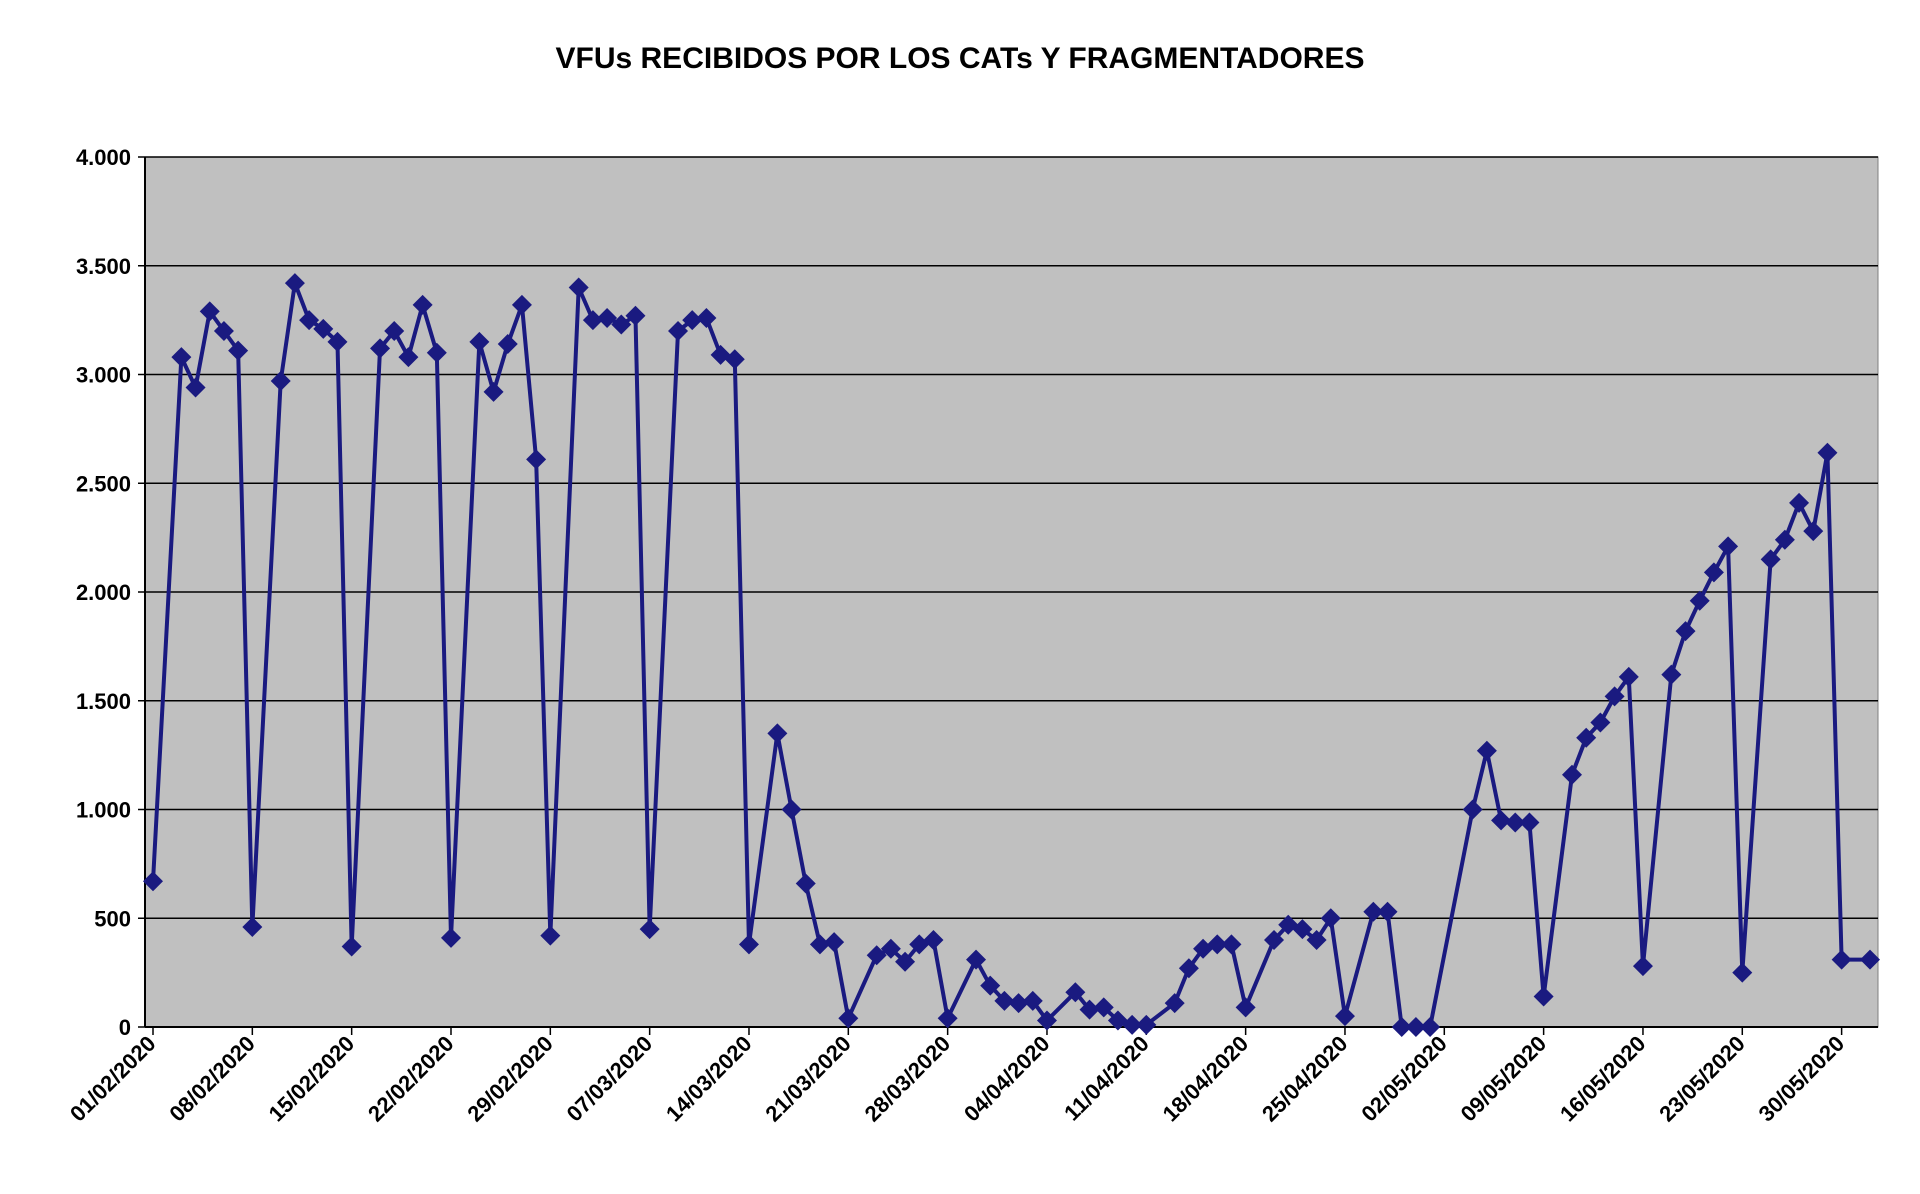 The height and width of the screenshot is (1194, 1920). What do you see at coordinates (1007, 1079) in the screenshot?
I see `x-tick-label: 04/04/2020` at bounding box center [1007, 1079].